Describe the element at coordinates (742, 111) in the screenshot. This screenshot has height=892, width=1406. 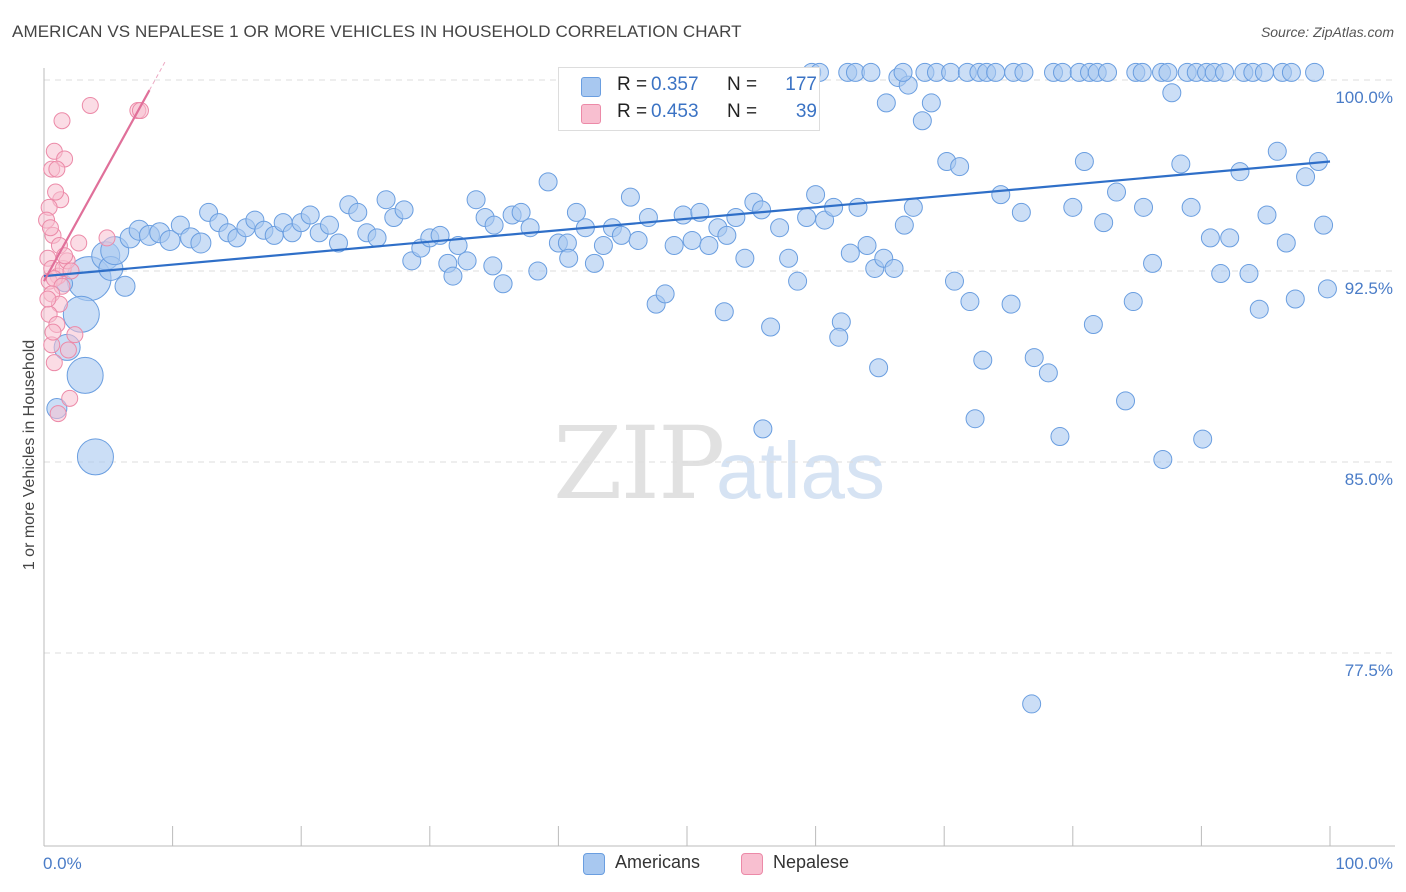
I see `legend-n-label: N =` at that location.